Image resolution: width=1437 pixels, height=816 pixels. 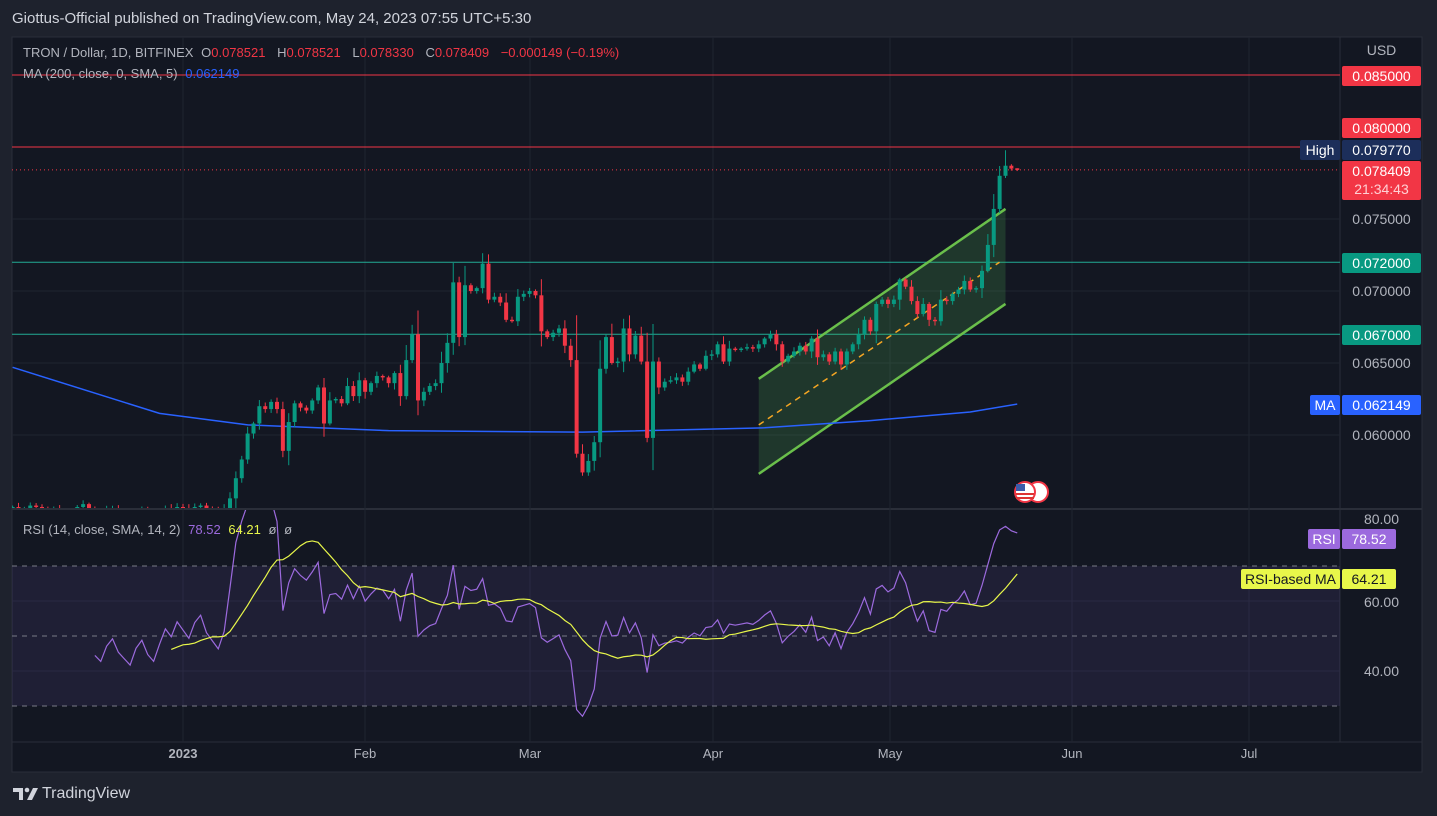 I want to click on rsi-ma-tag-label: RSI-based MA, so click(x=1290, y=579).